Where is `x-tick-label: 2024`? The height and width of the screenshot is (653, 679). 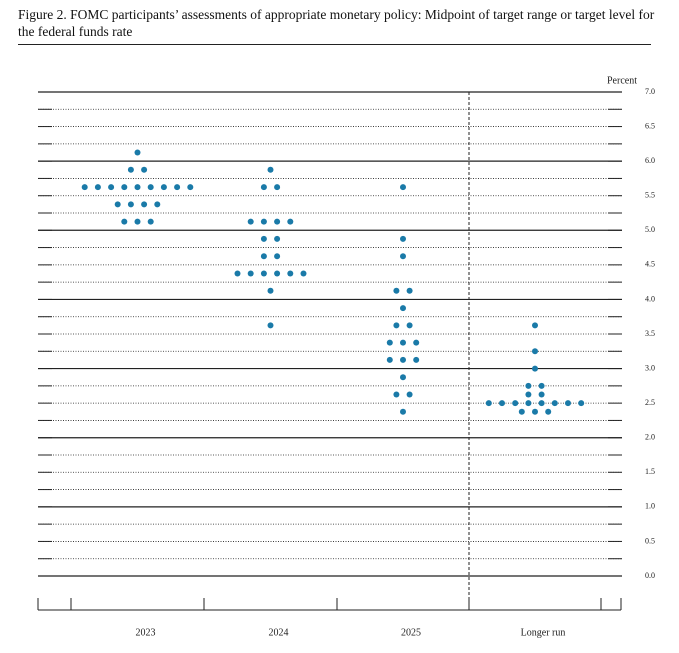 x-tick-label: 2024 is located at coordinates (279, 632).